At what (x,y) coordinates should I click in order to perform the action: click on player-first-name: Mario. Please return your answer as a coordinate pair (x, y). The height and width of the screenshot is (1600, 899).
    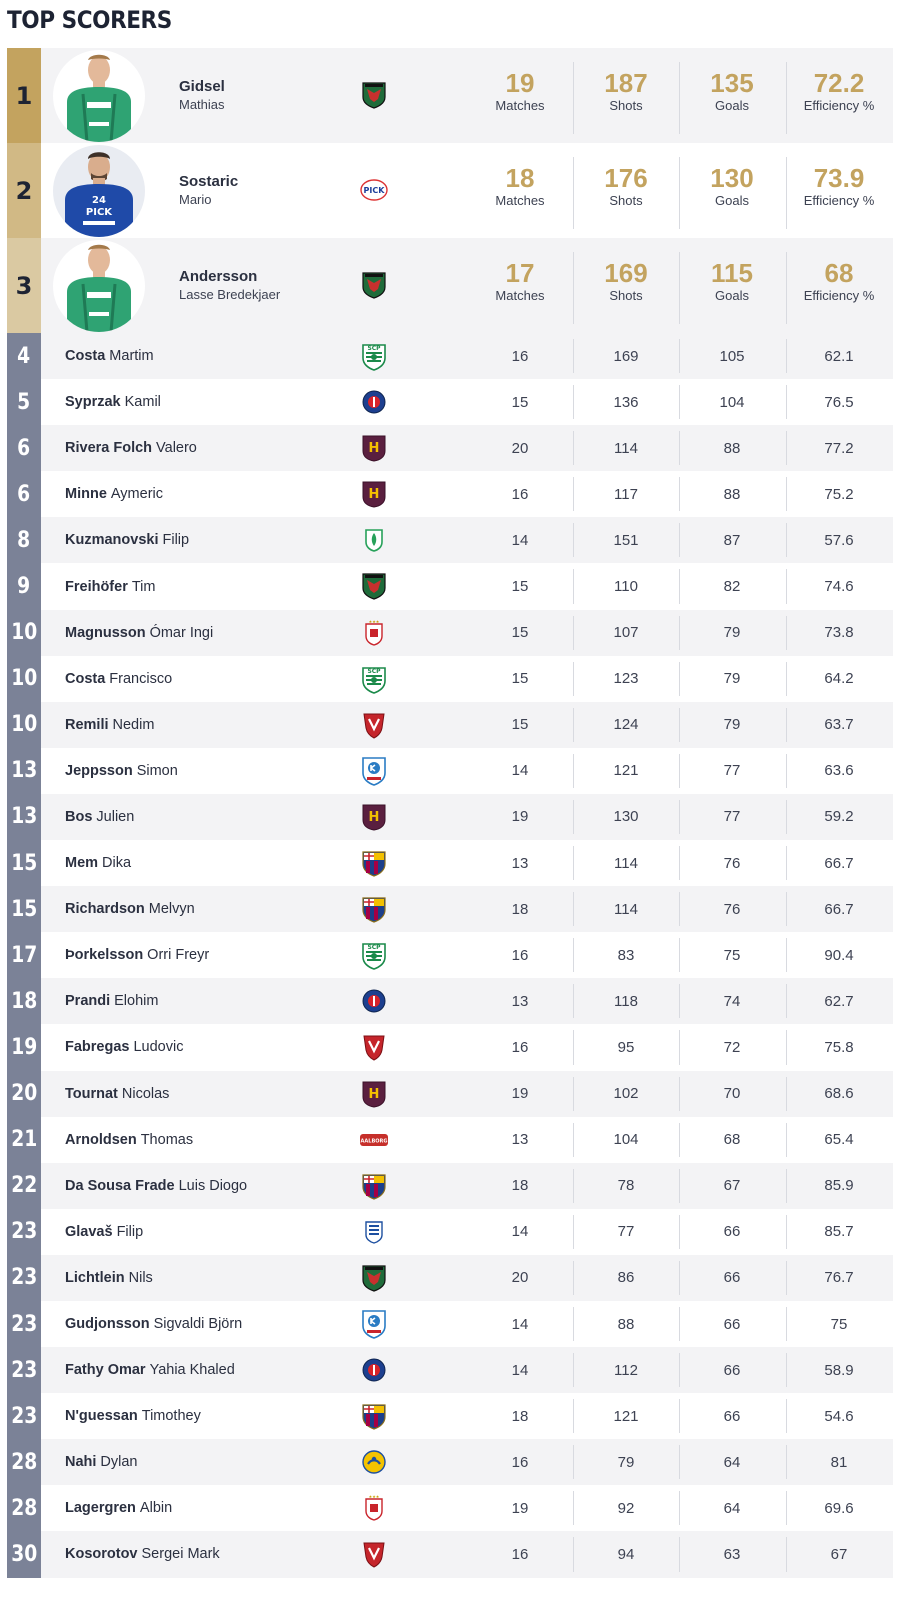
    Looking at the image, I should click on (195, 199).